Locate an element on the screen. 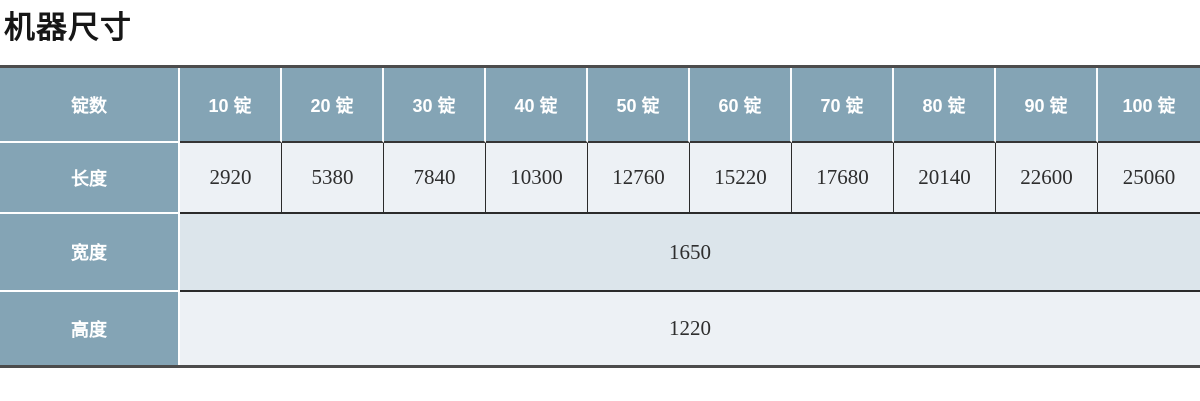  length-value-90: 22600 is located at coordinates (1047, 178).